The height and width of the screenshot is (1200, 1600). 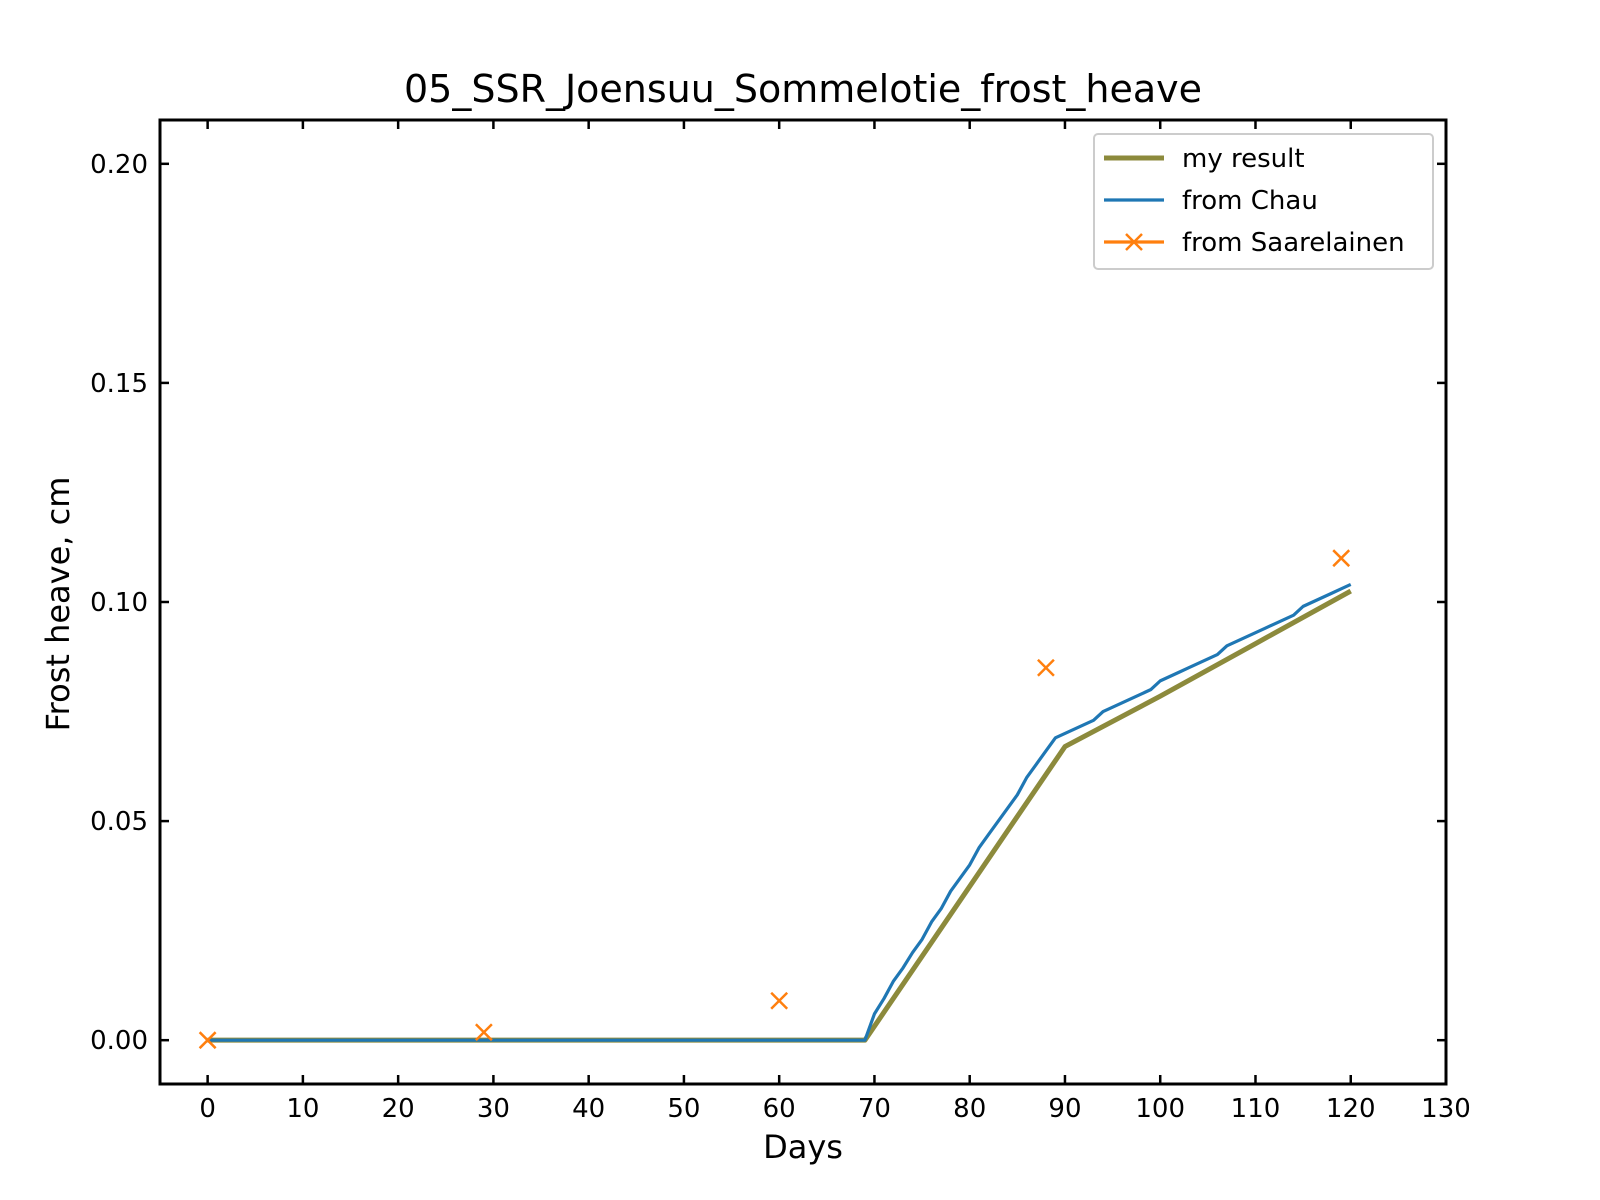 I want to click on y-tick-label: 0.05, so click(x=119, y=822).